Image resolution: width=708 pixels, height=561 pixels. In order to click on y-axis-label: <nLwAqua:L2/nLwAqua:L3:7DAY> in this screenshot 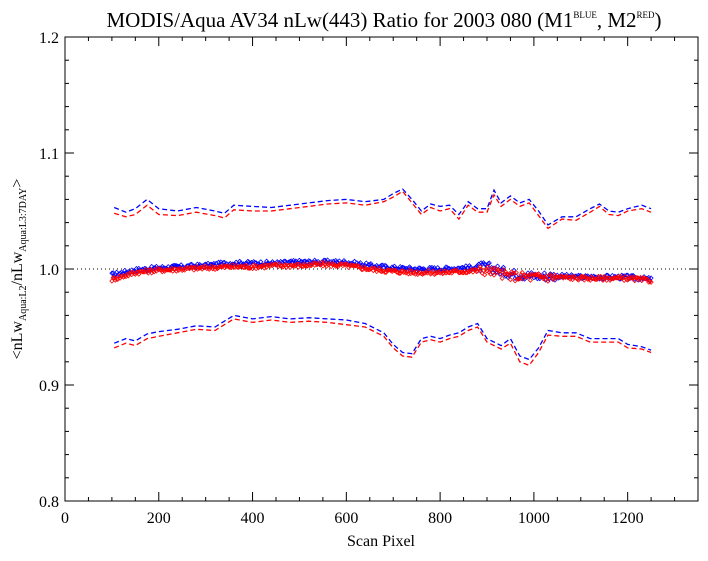, I will do `click(19, 269)`.